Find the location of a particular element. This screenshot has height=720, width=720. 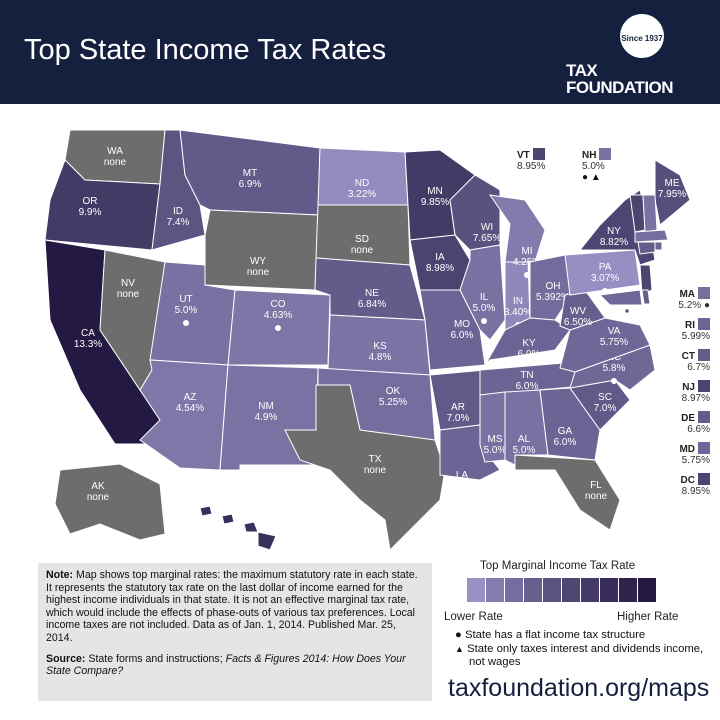

state-rate: 4.25% is located at coordinates (527, 262).